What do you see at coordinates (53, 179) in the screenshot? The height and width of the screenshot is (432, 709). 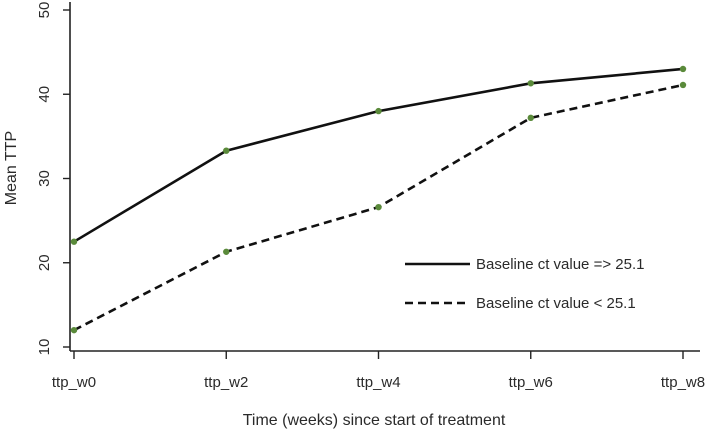 I see `y-axis: 10 20 30 40 50` at bounding box center [53, 179].